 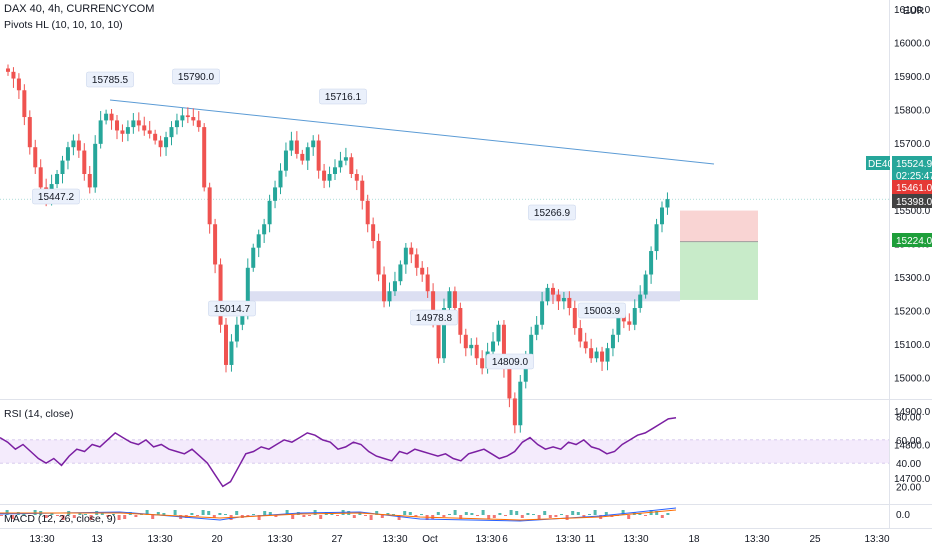 What do you see at coordinates (63, 25) in the screenshot?
I see `indicator-label: Pivots HL (10, 10, 10, 10)` at bounding box center [63, 25].